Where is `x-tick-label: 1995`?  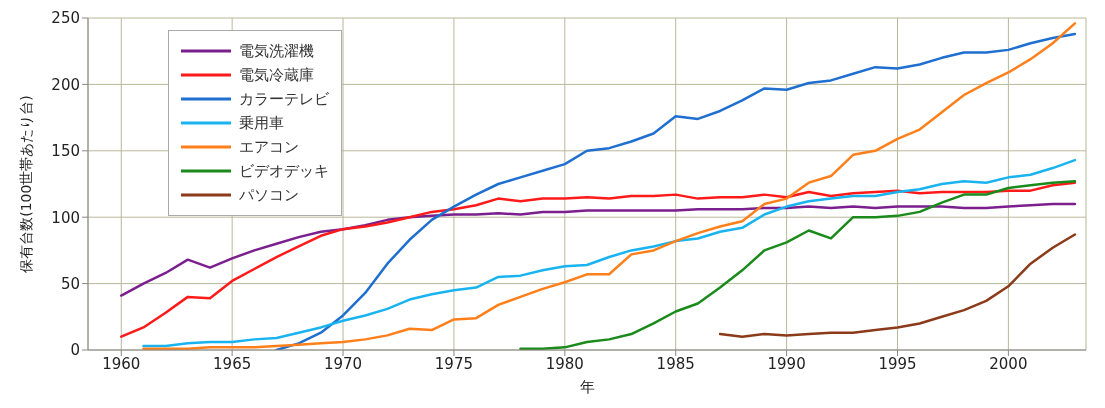
x-tick-label: 1995 is located at coordinates (897, 363).